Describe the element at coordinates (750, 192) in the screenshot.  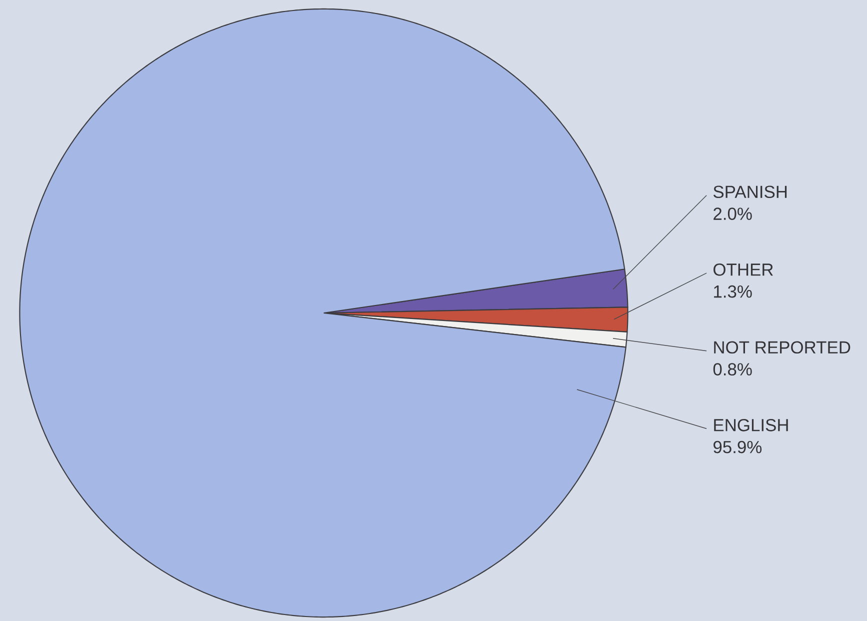
I see `slice-label: SPANISH` at that location.